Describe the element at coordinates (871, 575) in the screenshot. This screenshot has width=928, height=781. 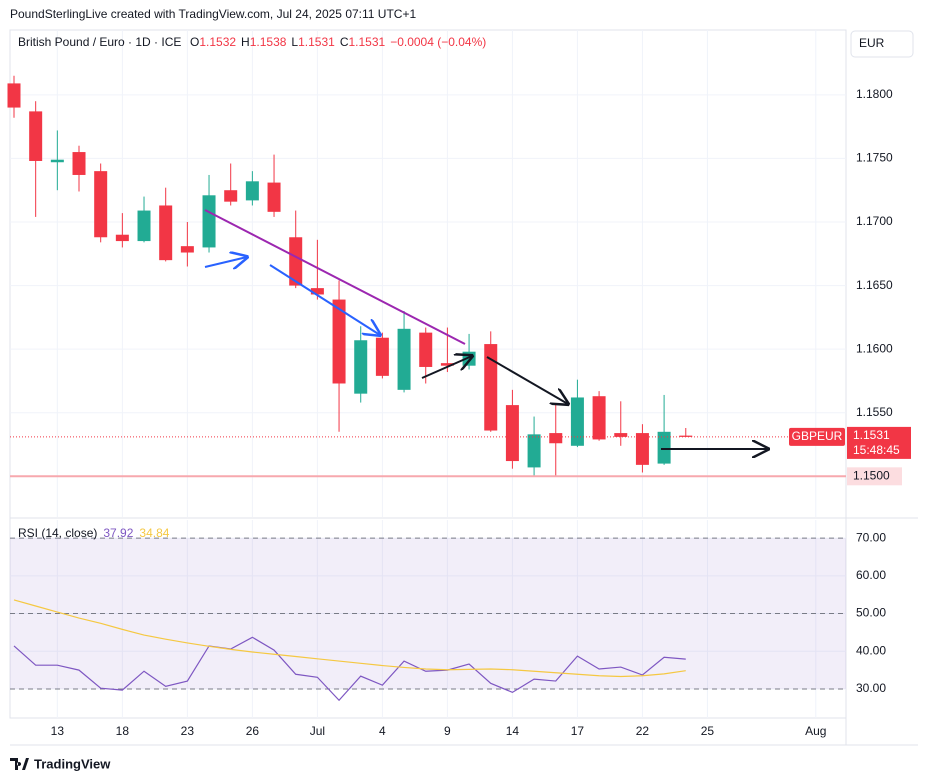
I see `y-tick-label: 60.00` at that location.